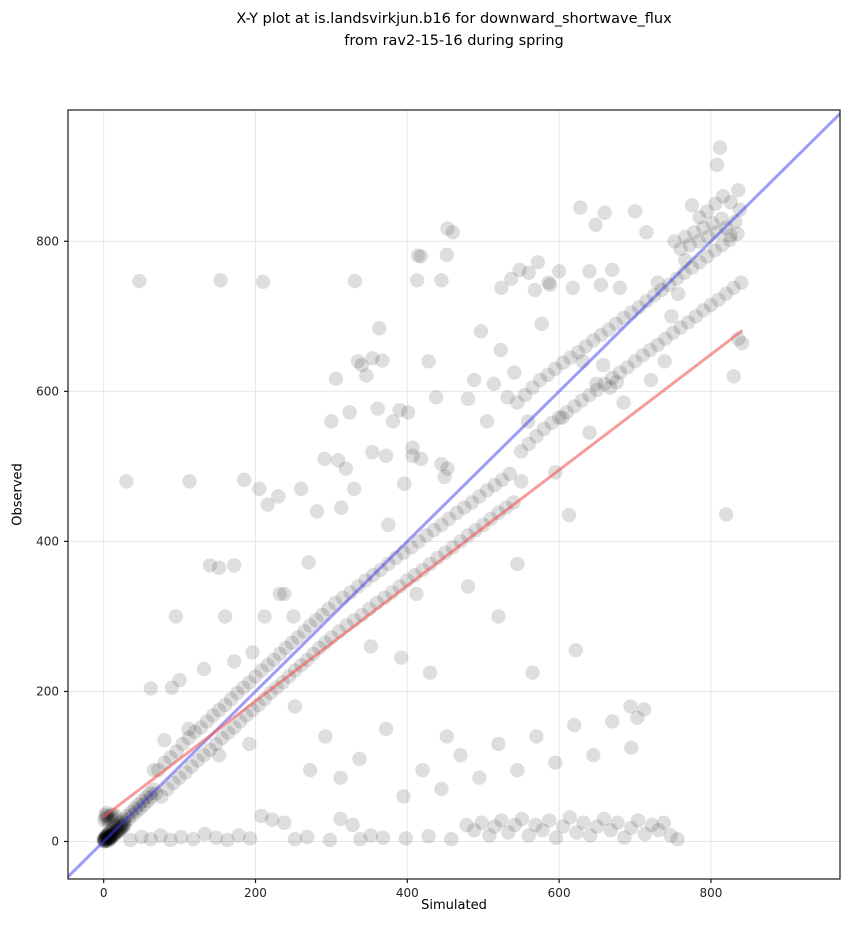 This screenshot has height=934, width=851. I want to click on x-axis-label: Simulated, so click(454, 905).